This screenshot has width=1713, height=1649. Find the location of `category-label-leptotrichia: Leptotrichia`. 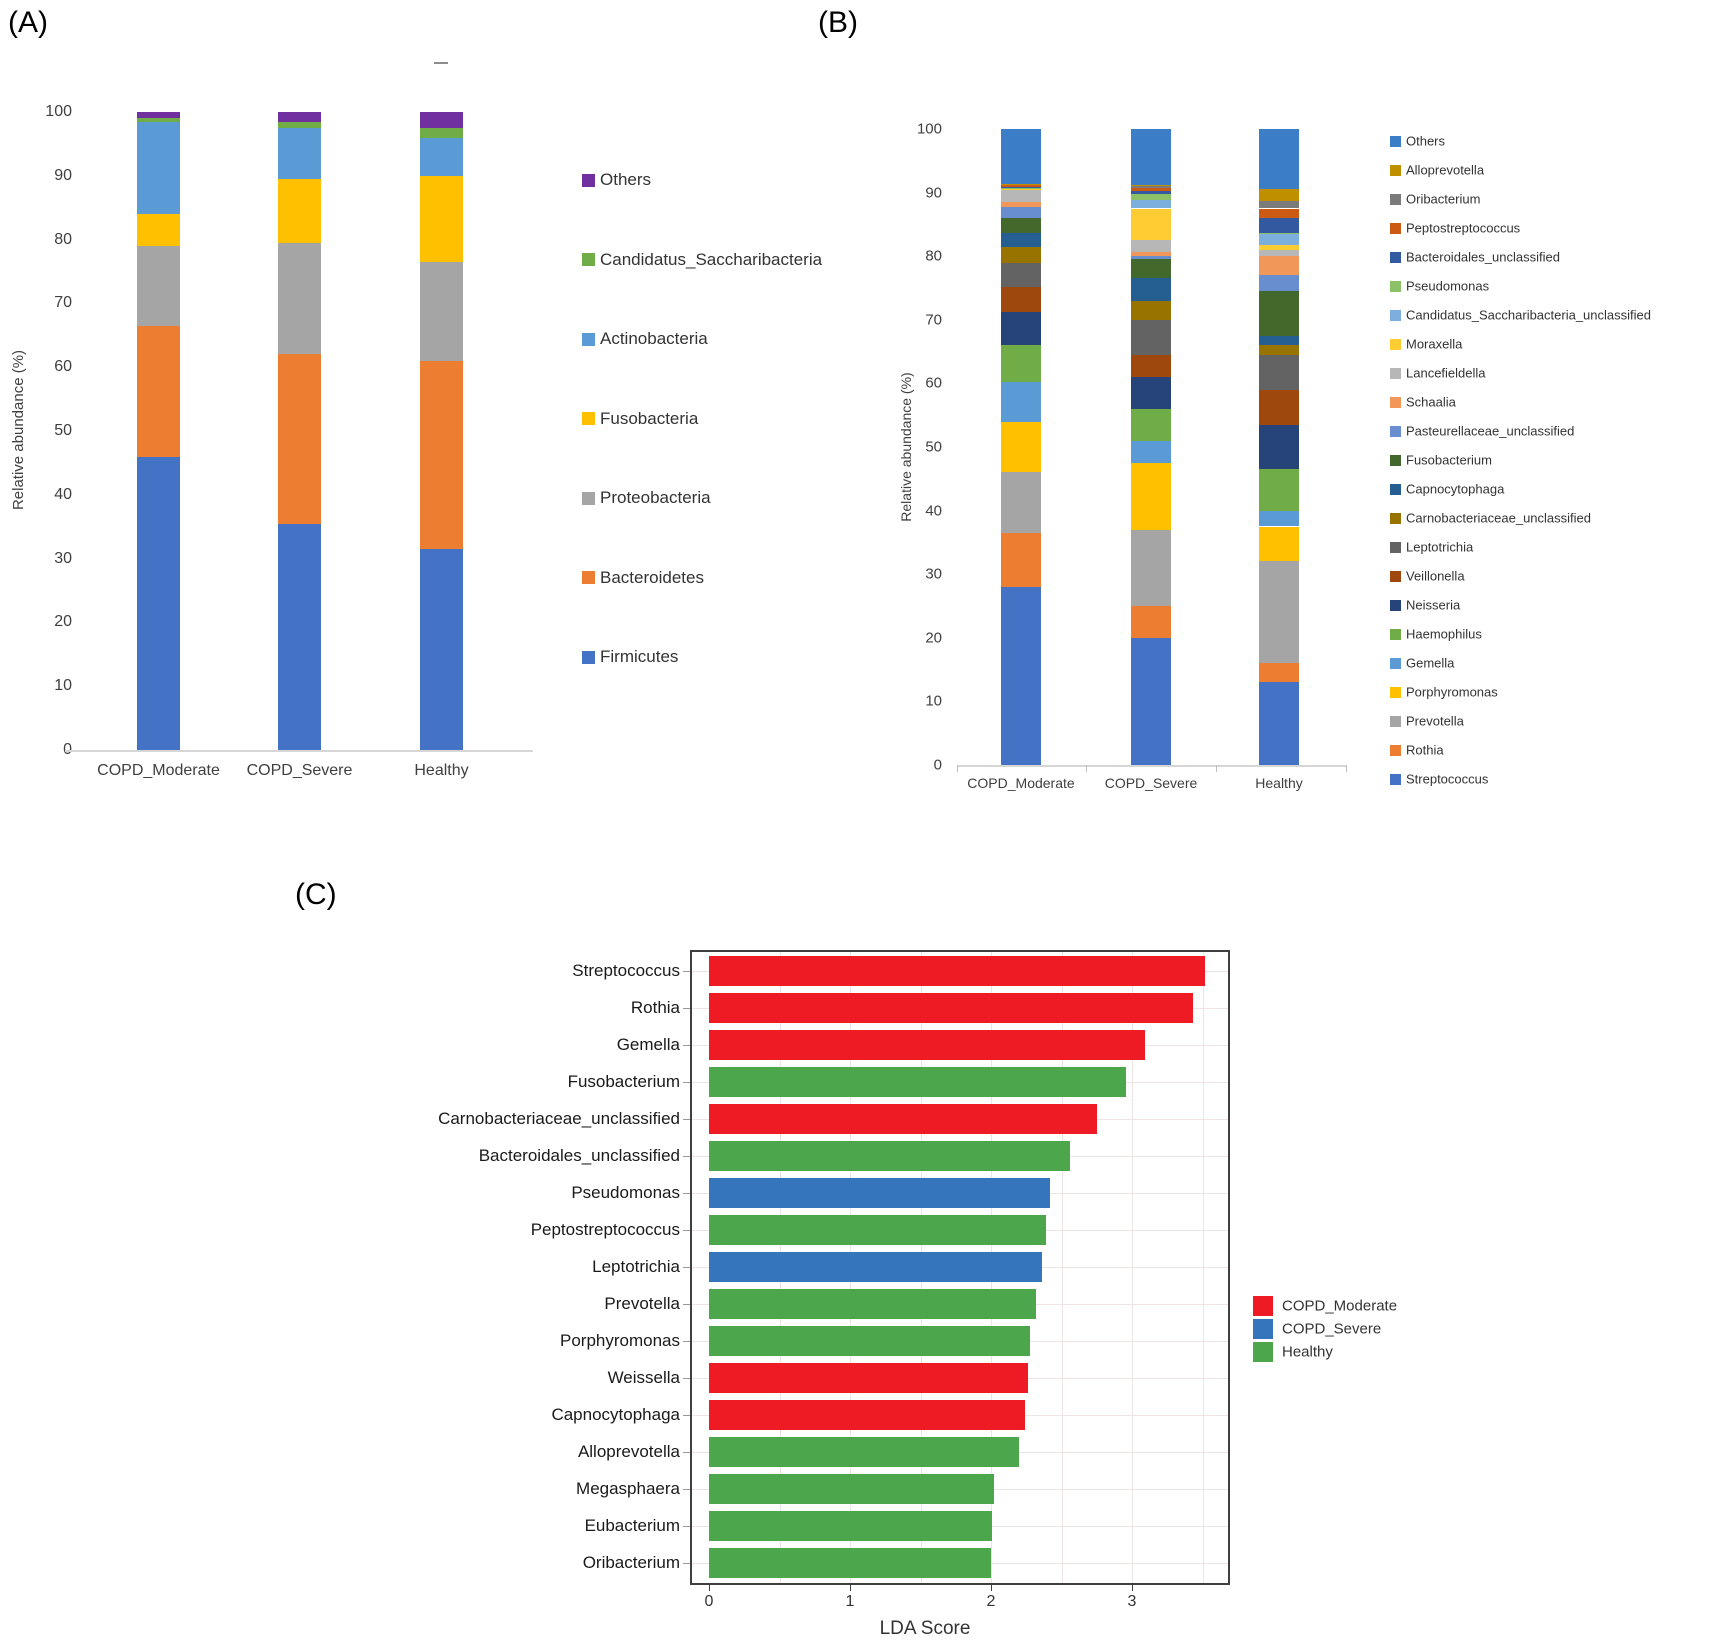

category-label-leptotrichia: Leptotrichia is located at coordinates (636, 1266).